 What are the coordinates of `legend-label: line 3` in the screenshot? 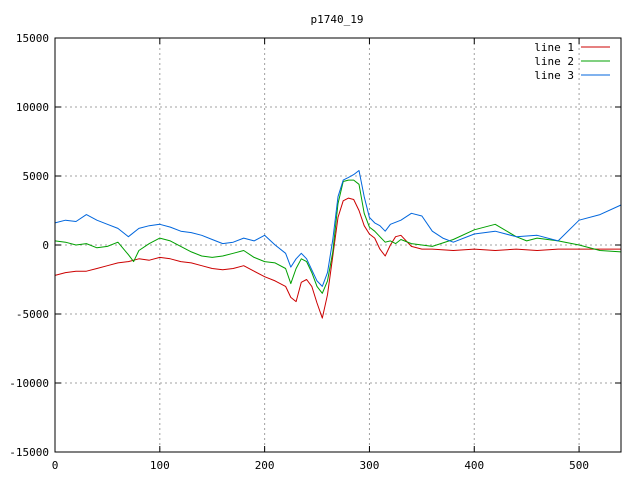 It's located at (554, 75).